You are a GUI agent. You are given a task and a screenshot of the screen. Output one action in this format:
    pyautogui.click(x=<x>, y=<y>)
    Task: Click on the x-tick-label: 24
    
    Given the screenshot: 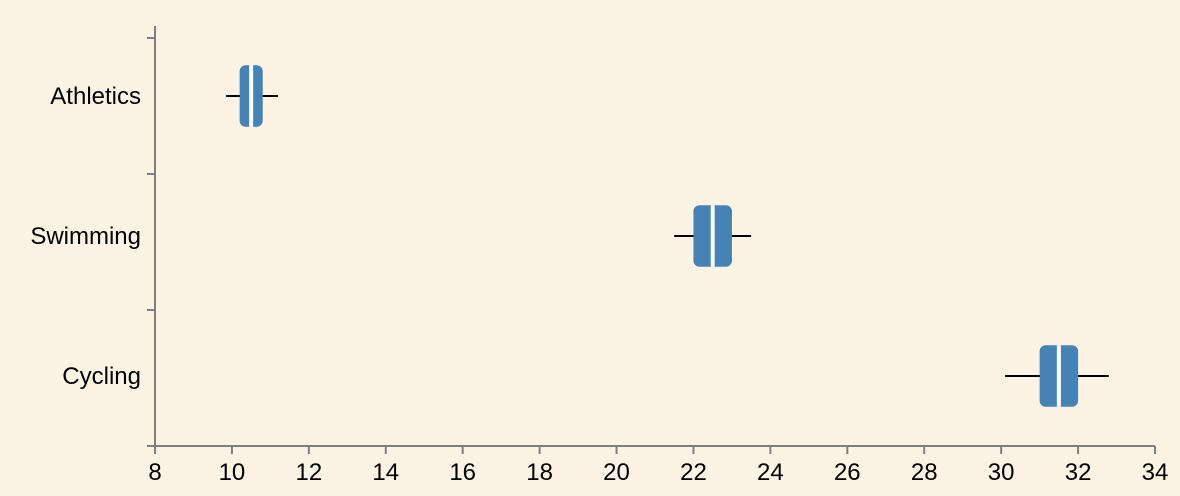 What is the action you would take?
    pyautogui.click(x=770, y=472)
    